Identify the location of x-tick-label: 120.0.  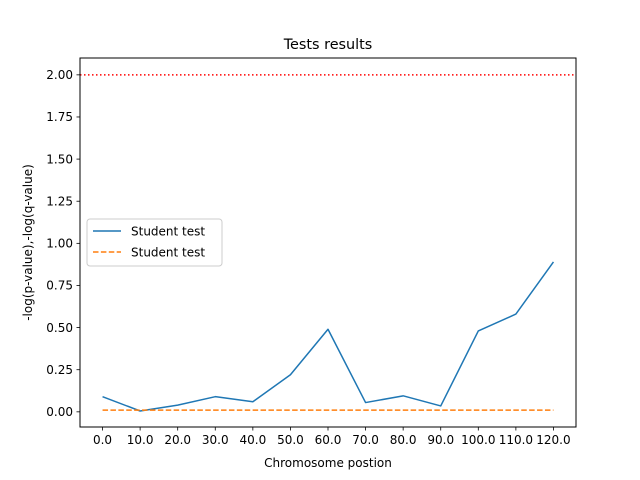
(553, 440).